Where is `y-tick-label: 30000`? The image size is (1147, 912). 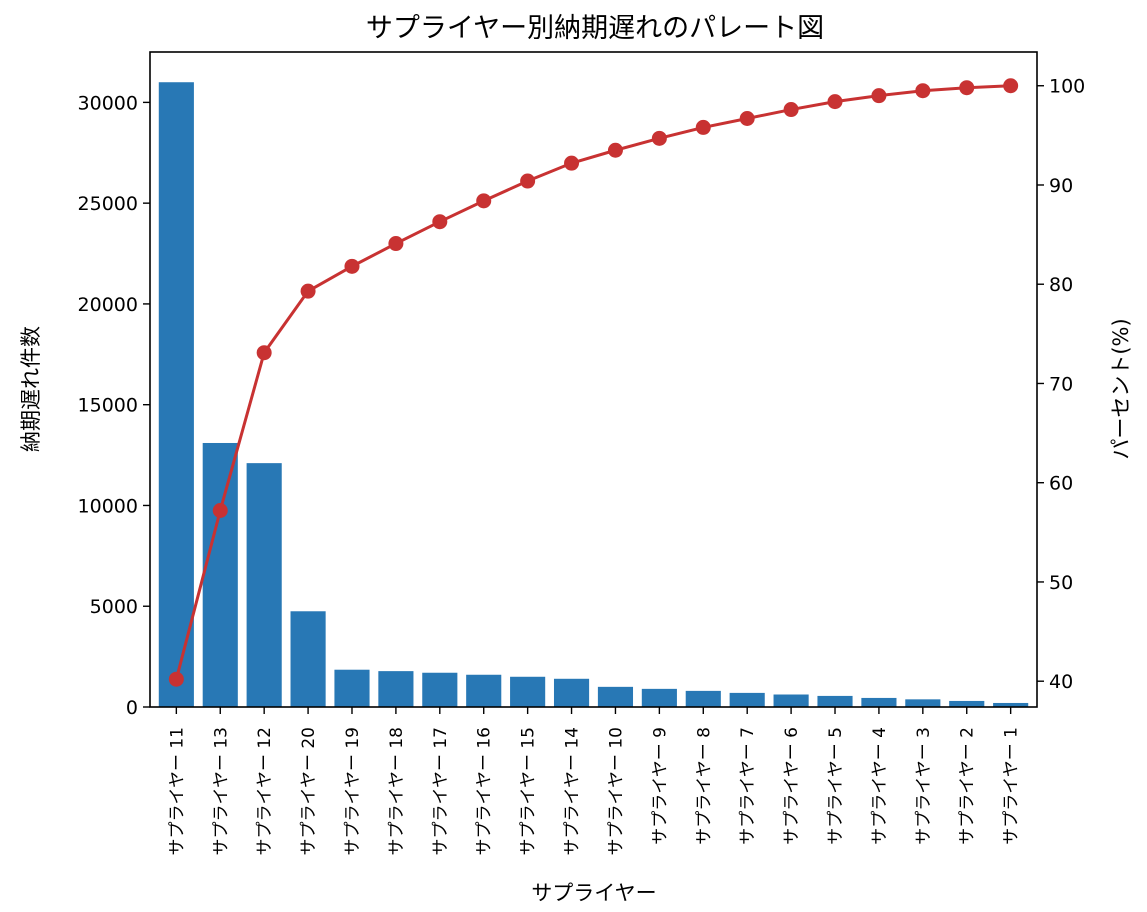 y-tick-label: 30000 is located at coordinates (108, 103).